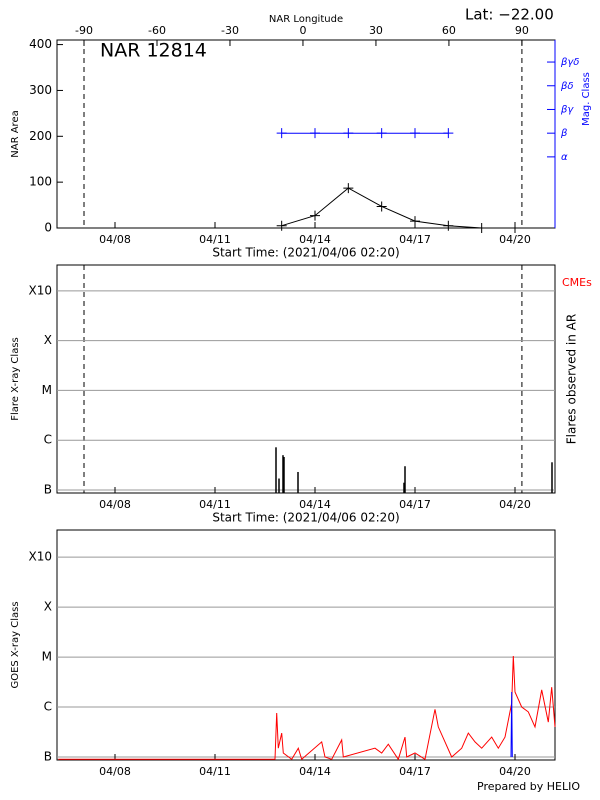 The image size is (600, 800). Describe the element at coordinates (230, 30) in the screenshot. I see `x2-tick-label: -30` at that location.